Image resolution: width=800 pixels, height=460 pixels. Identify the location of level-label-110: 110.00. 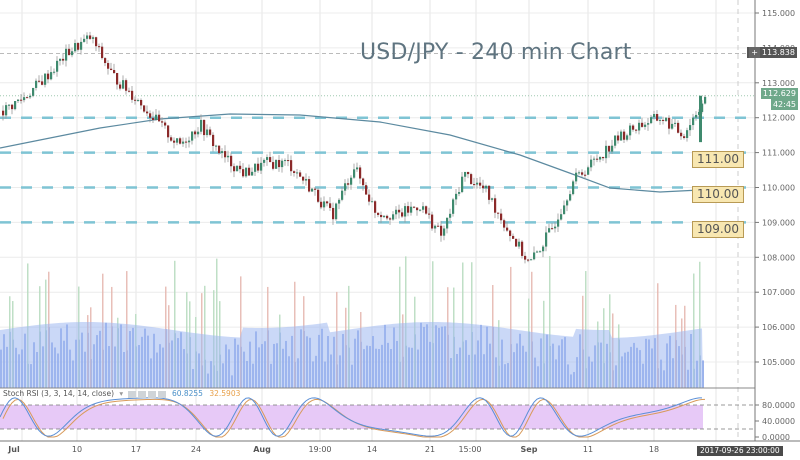
(718, 194).